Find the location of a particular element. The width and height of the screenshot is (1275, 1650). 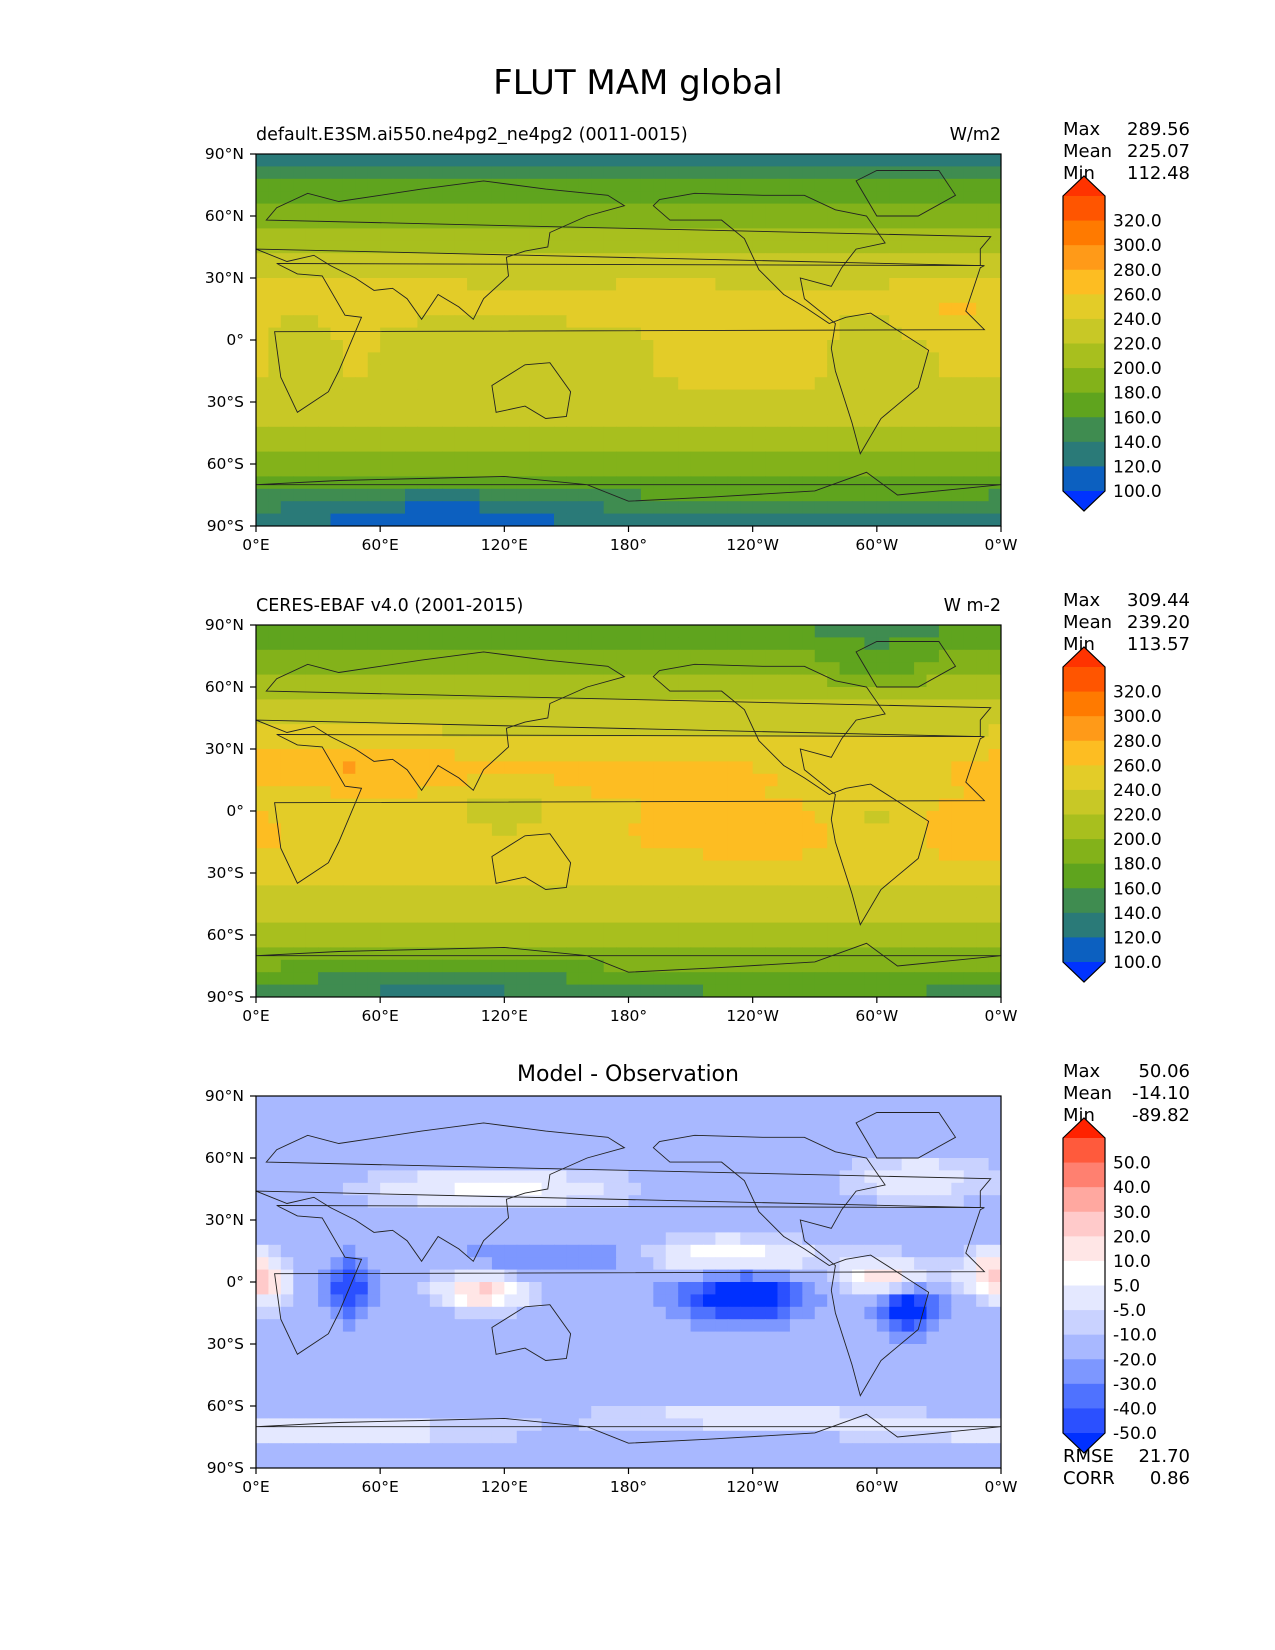

y-tick-label: 30°N is located at coordinates (224, 749).